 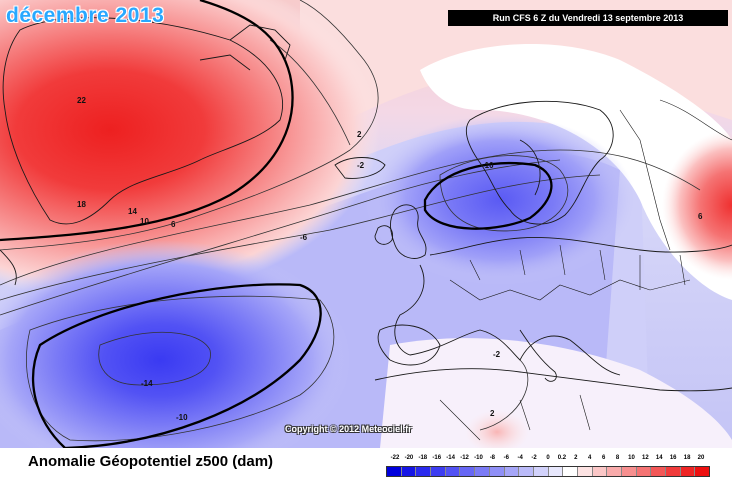 I want to click on legend-tick-label: 0, so click(x=548, y=458).